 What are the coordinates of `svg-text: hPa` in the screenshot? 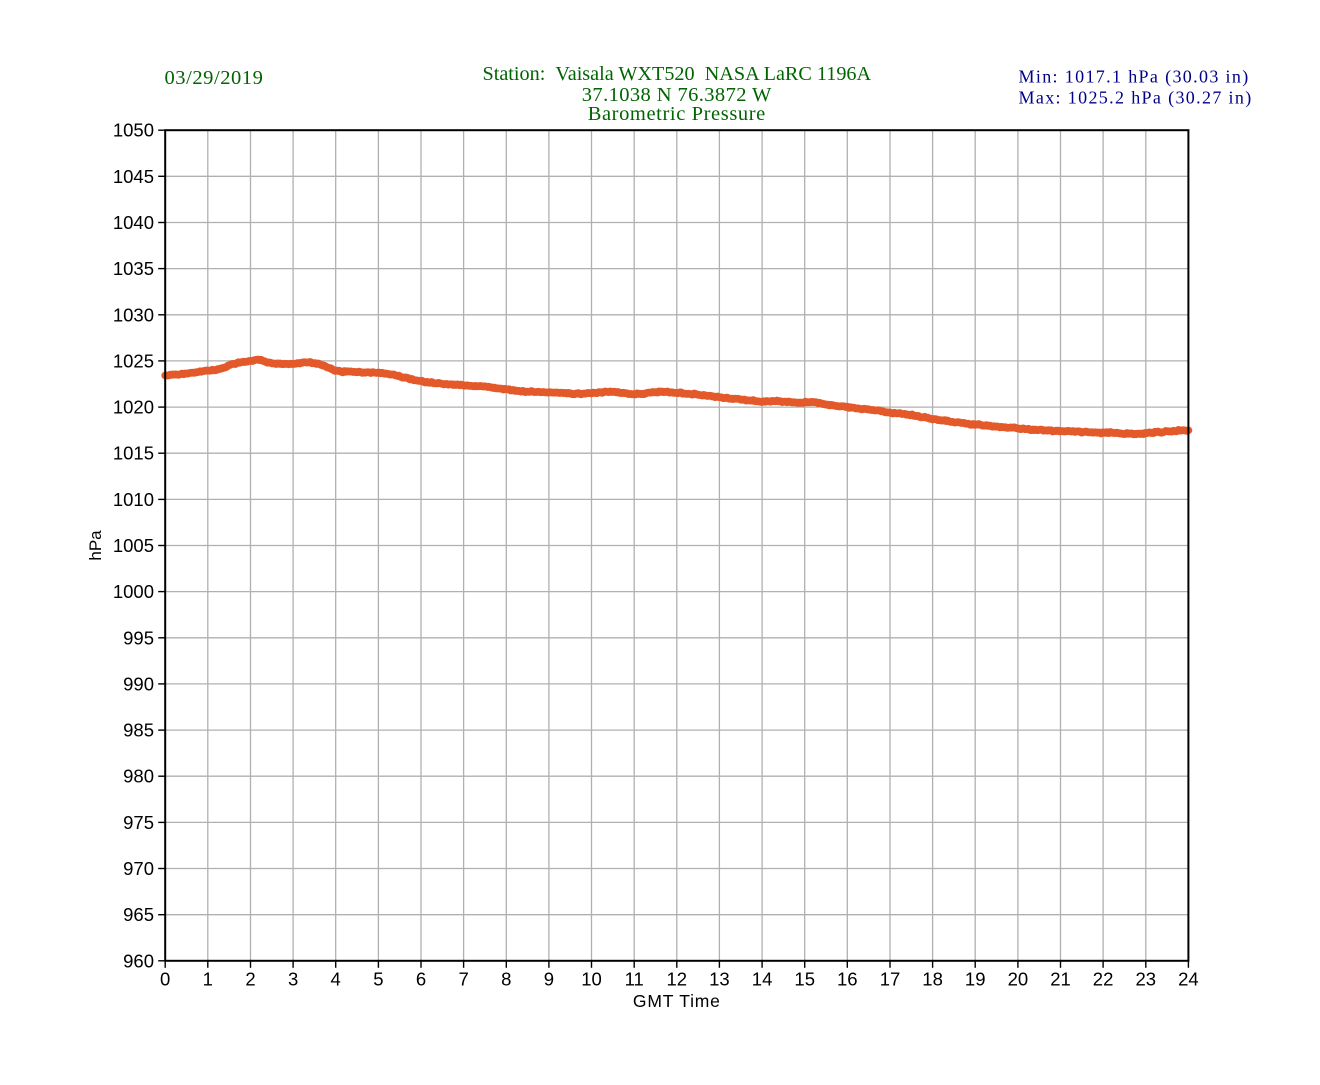 It's located at (95, 545).